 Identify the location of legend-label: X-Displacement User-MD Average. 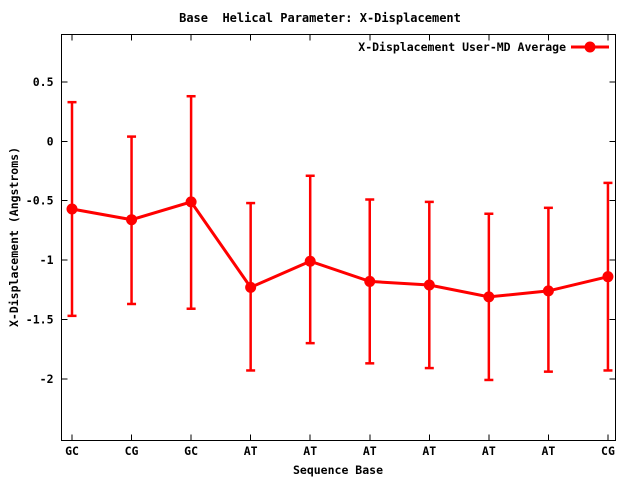
(462, 47).